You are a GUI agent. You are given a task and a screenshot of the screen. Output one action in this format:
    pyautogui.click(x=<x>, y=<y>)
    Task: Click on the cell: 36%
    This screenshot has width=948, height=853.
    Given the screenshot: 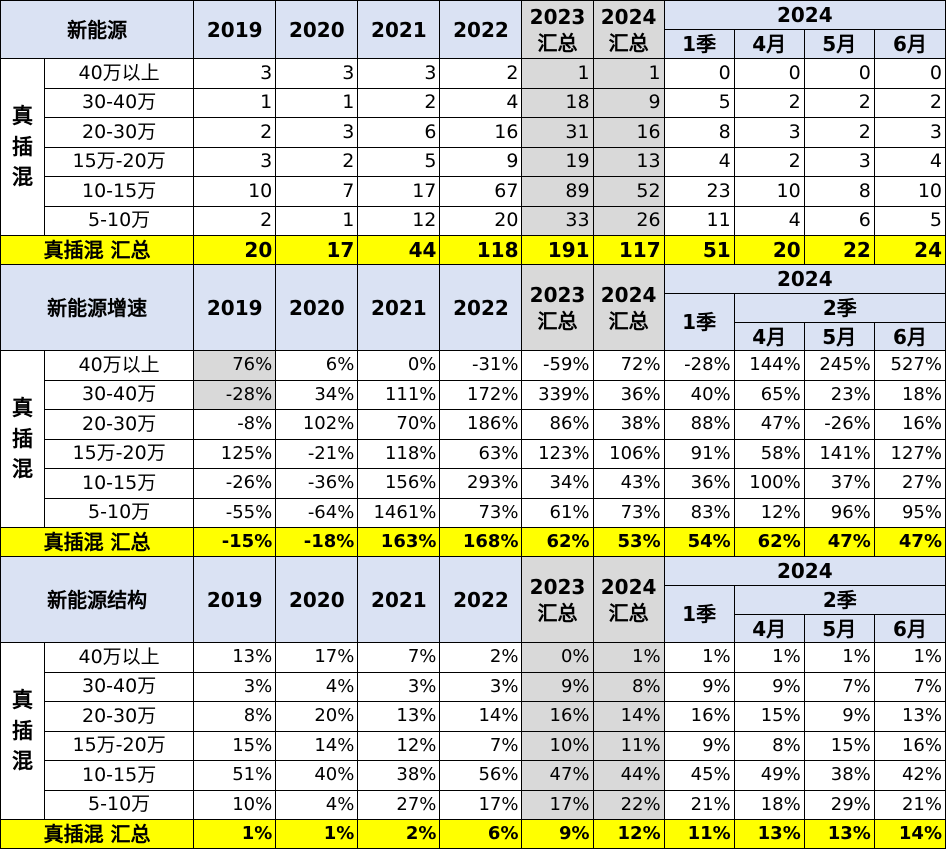 What is the action you would take?
    pyautogui.click(x=628, y=394)
    